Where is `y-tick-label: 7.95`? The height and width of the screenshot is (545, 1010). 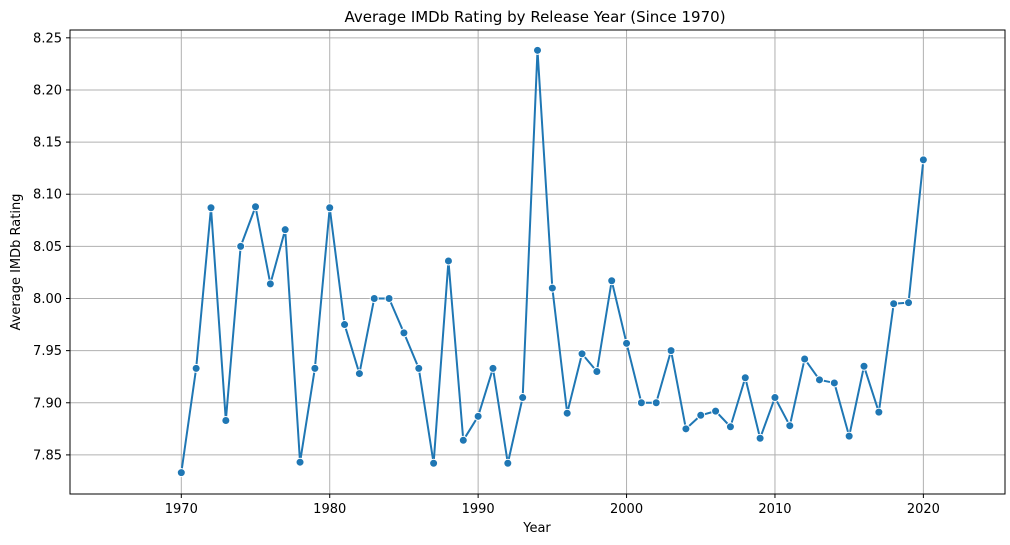
y-tick-label: 7.95 is located at coordinates (47, 351).